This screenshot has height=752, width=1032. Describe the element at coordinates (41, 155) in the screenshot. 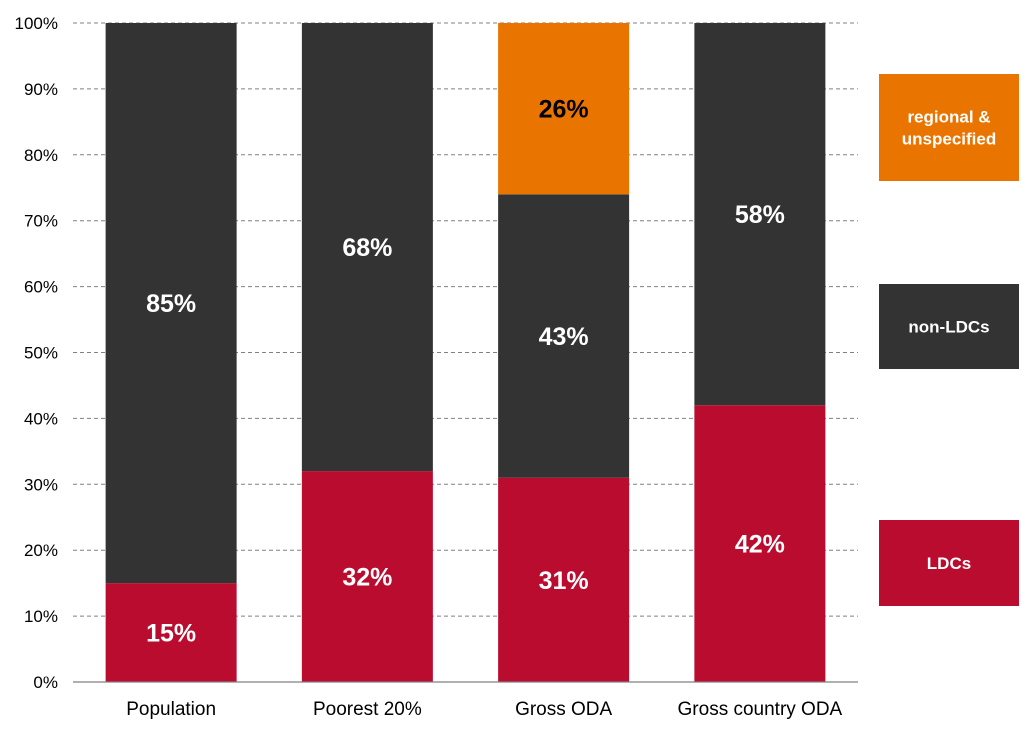

I see `y-tick-label: 80%` at that location.